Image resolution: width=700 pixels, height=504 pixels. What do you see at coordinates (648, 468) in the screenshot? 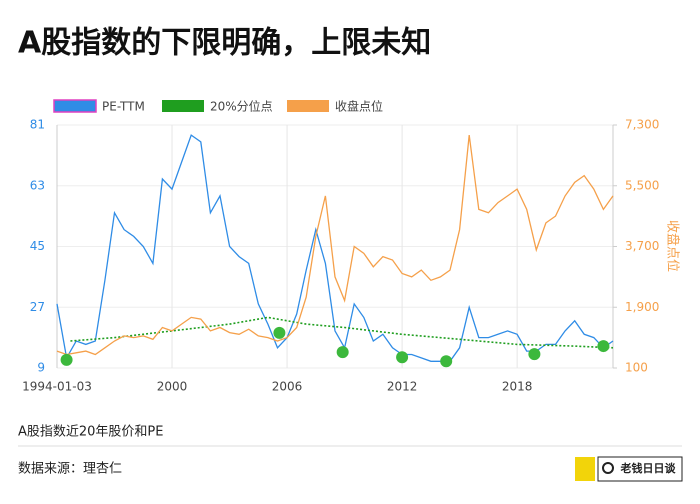
I see `logo-text: 老钱日日谈` at bounding box center [648, 468].